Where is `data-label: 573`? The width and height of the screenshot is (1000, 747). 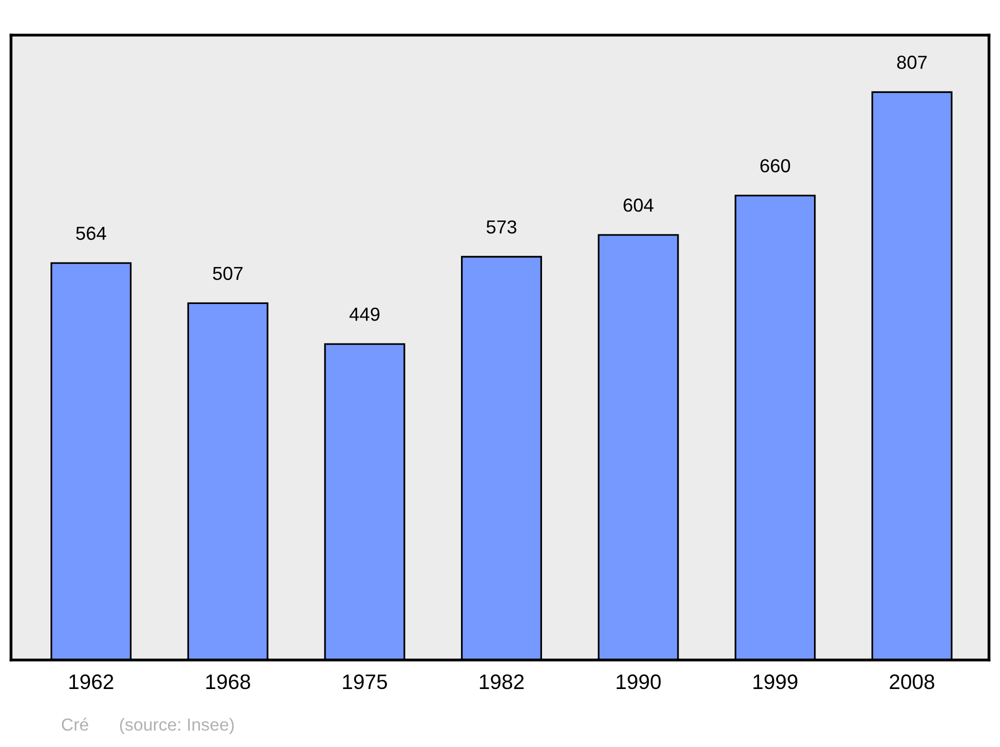 data-label: 573 is located at coordinates (501, 227).